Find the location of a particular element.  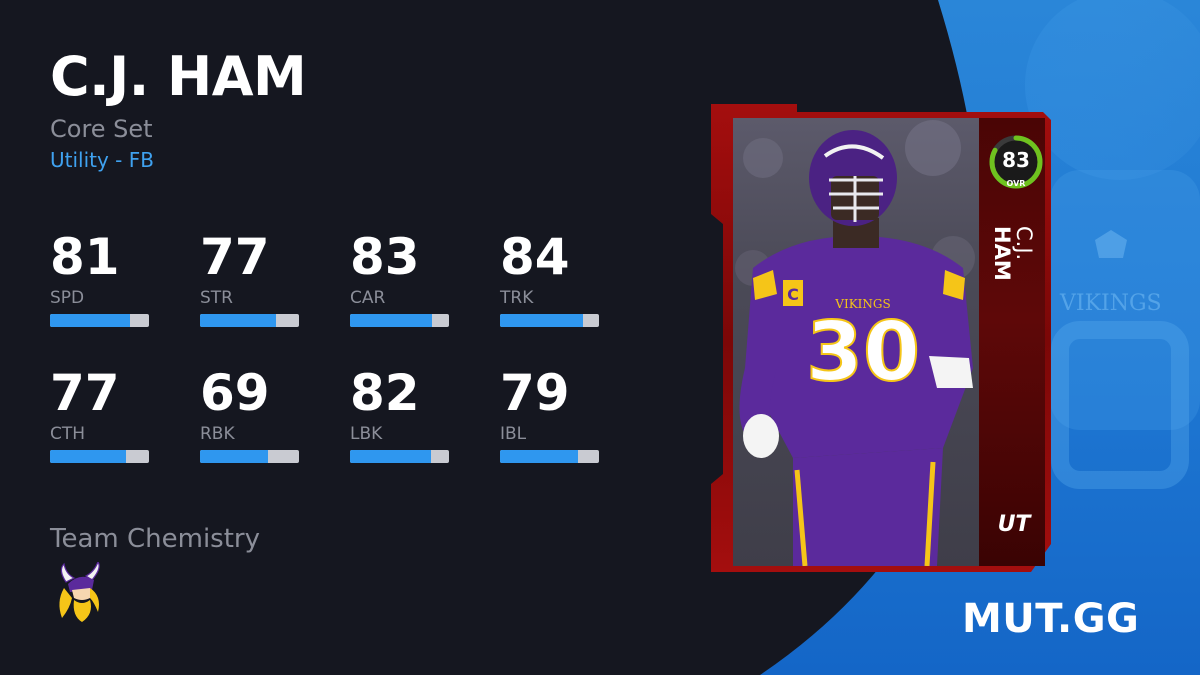

stat-label: IBL is located at coordinates (513, 434).